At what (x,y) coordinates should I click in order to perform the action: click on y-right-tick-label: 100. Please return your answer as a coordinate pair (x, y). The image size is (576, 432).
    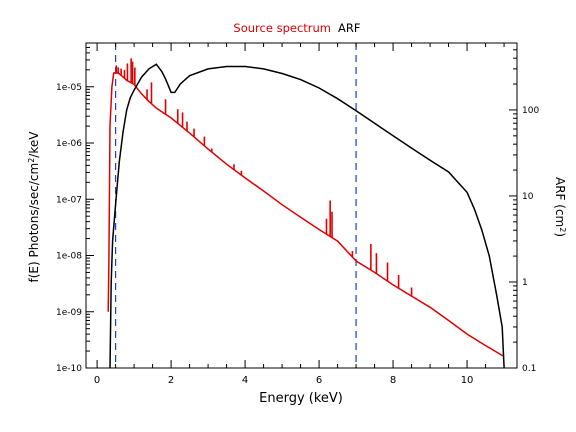
    Looking at the image, I should click on (530, 111).